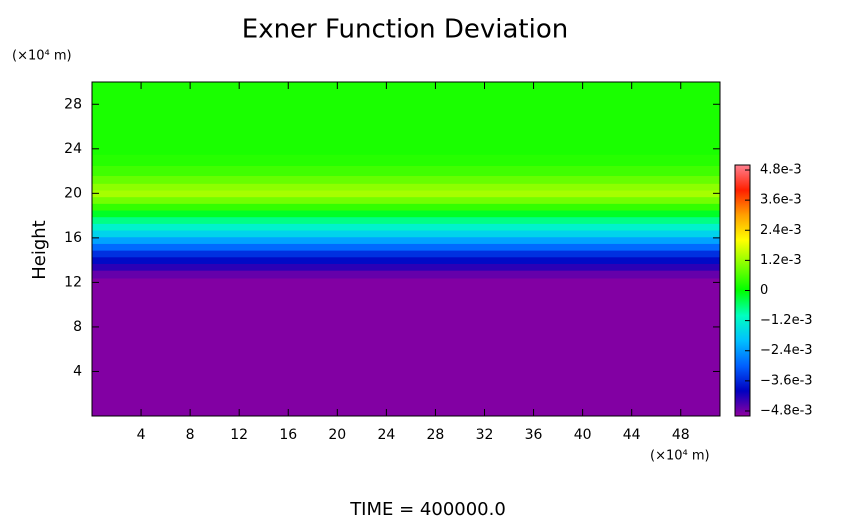 The height and width of the screenshot is (519, 854). I want to click on x-tick-label: 24, so click(386, 435).